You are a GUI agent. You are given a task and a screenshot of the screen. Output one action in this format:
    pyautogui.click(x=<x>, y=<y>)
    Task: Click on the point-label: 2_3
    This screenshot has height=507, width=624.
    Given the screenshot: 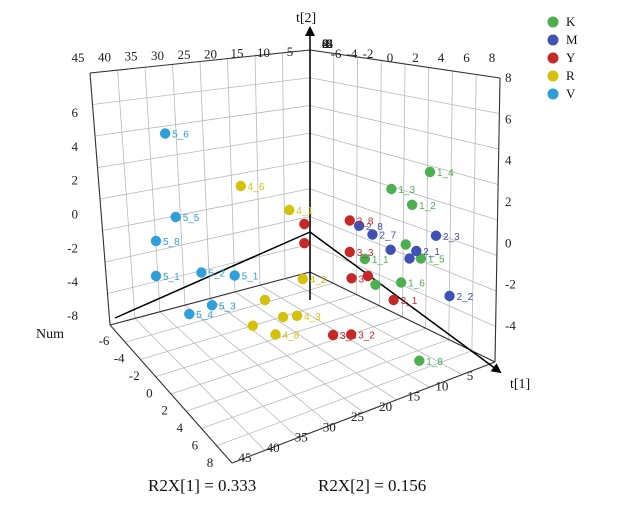 What is the action you would take?
    pyautogui.click(x=451, y=237)
    